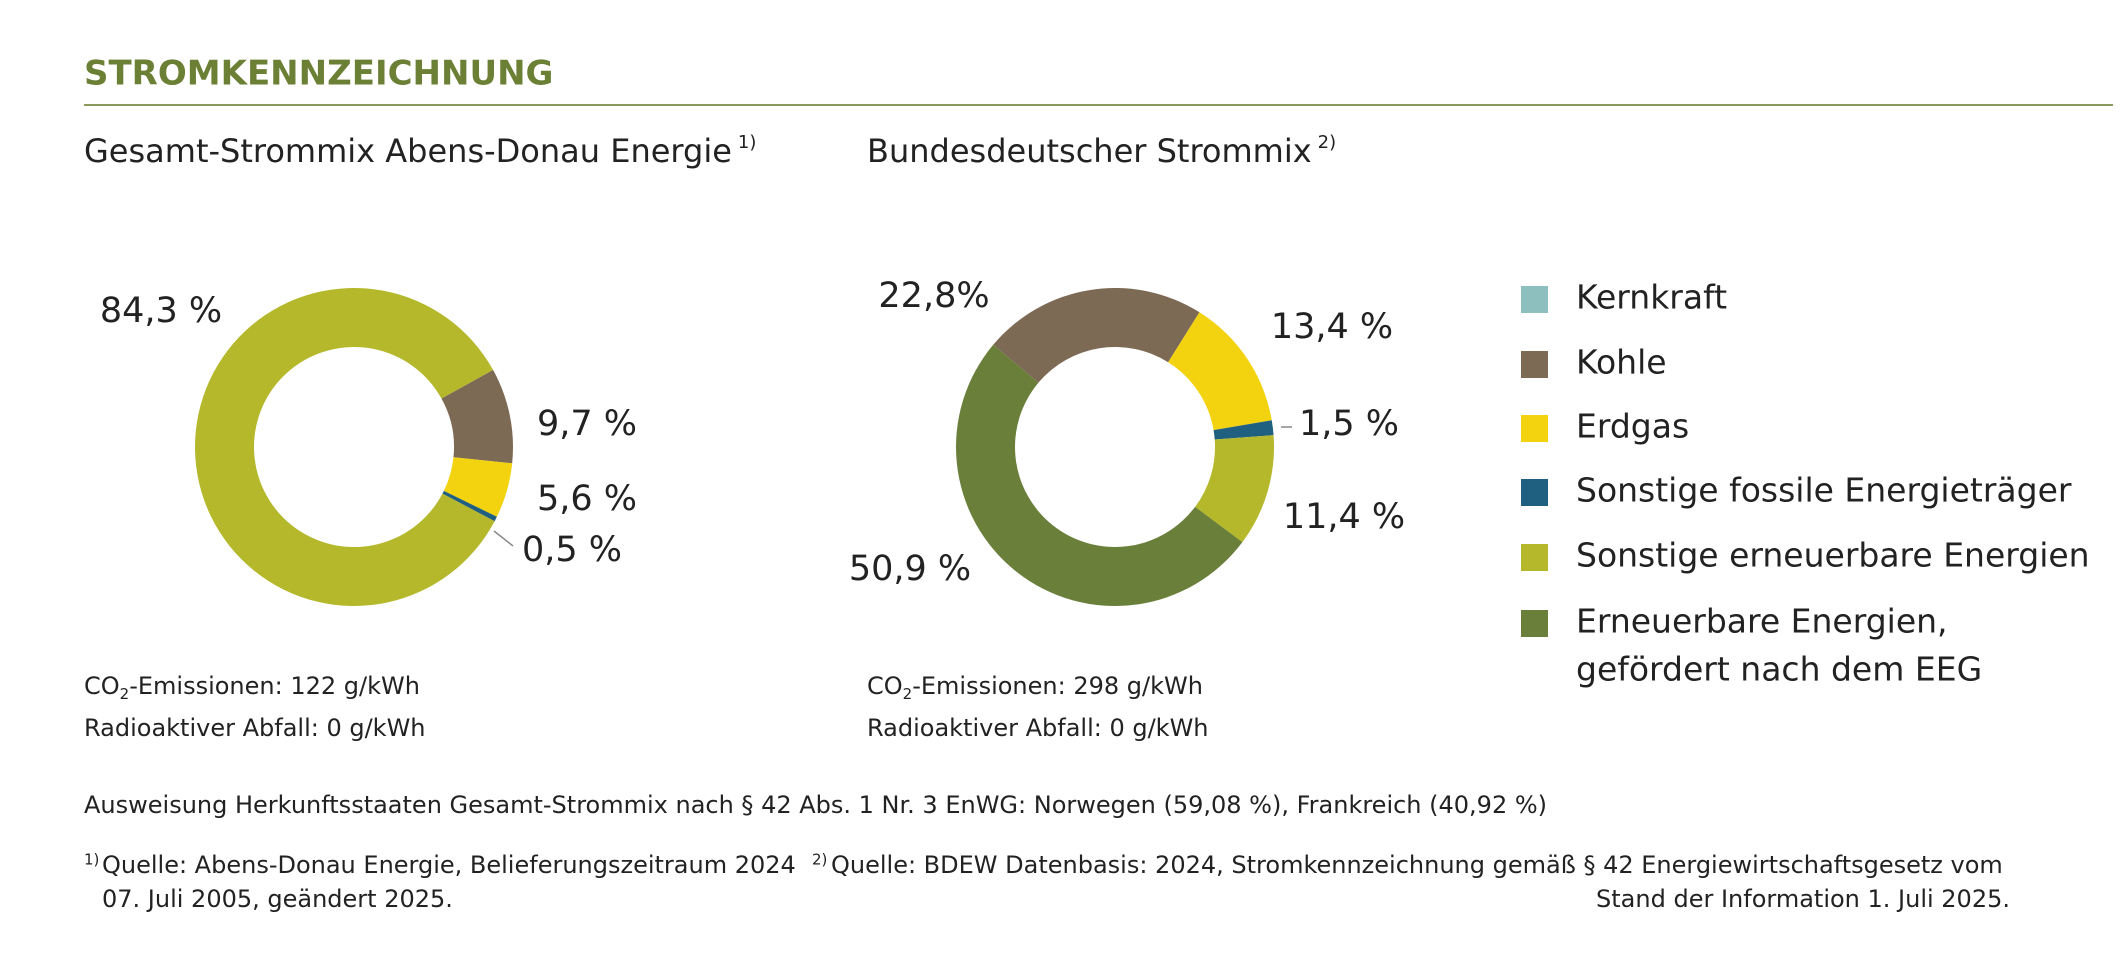  Describe the element at coordinates (277, 899) in the screenshot. I see `footnote-text: 07. Juli 2005, geändert 2025.` at that location.